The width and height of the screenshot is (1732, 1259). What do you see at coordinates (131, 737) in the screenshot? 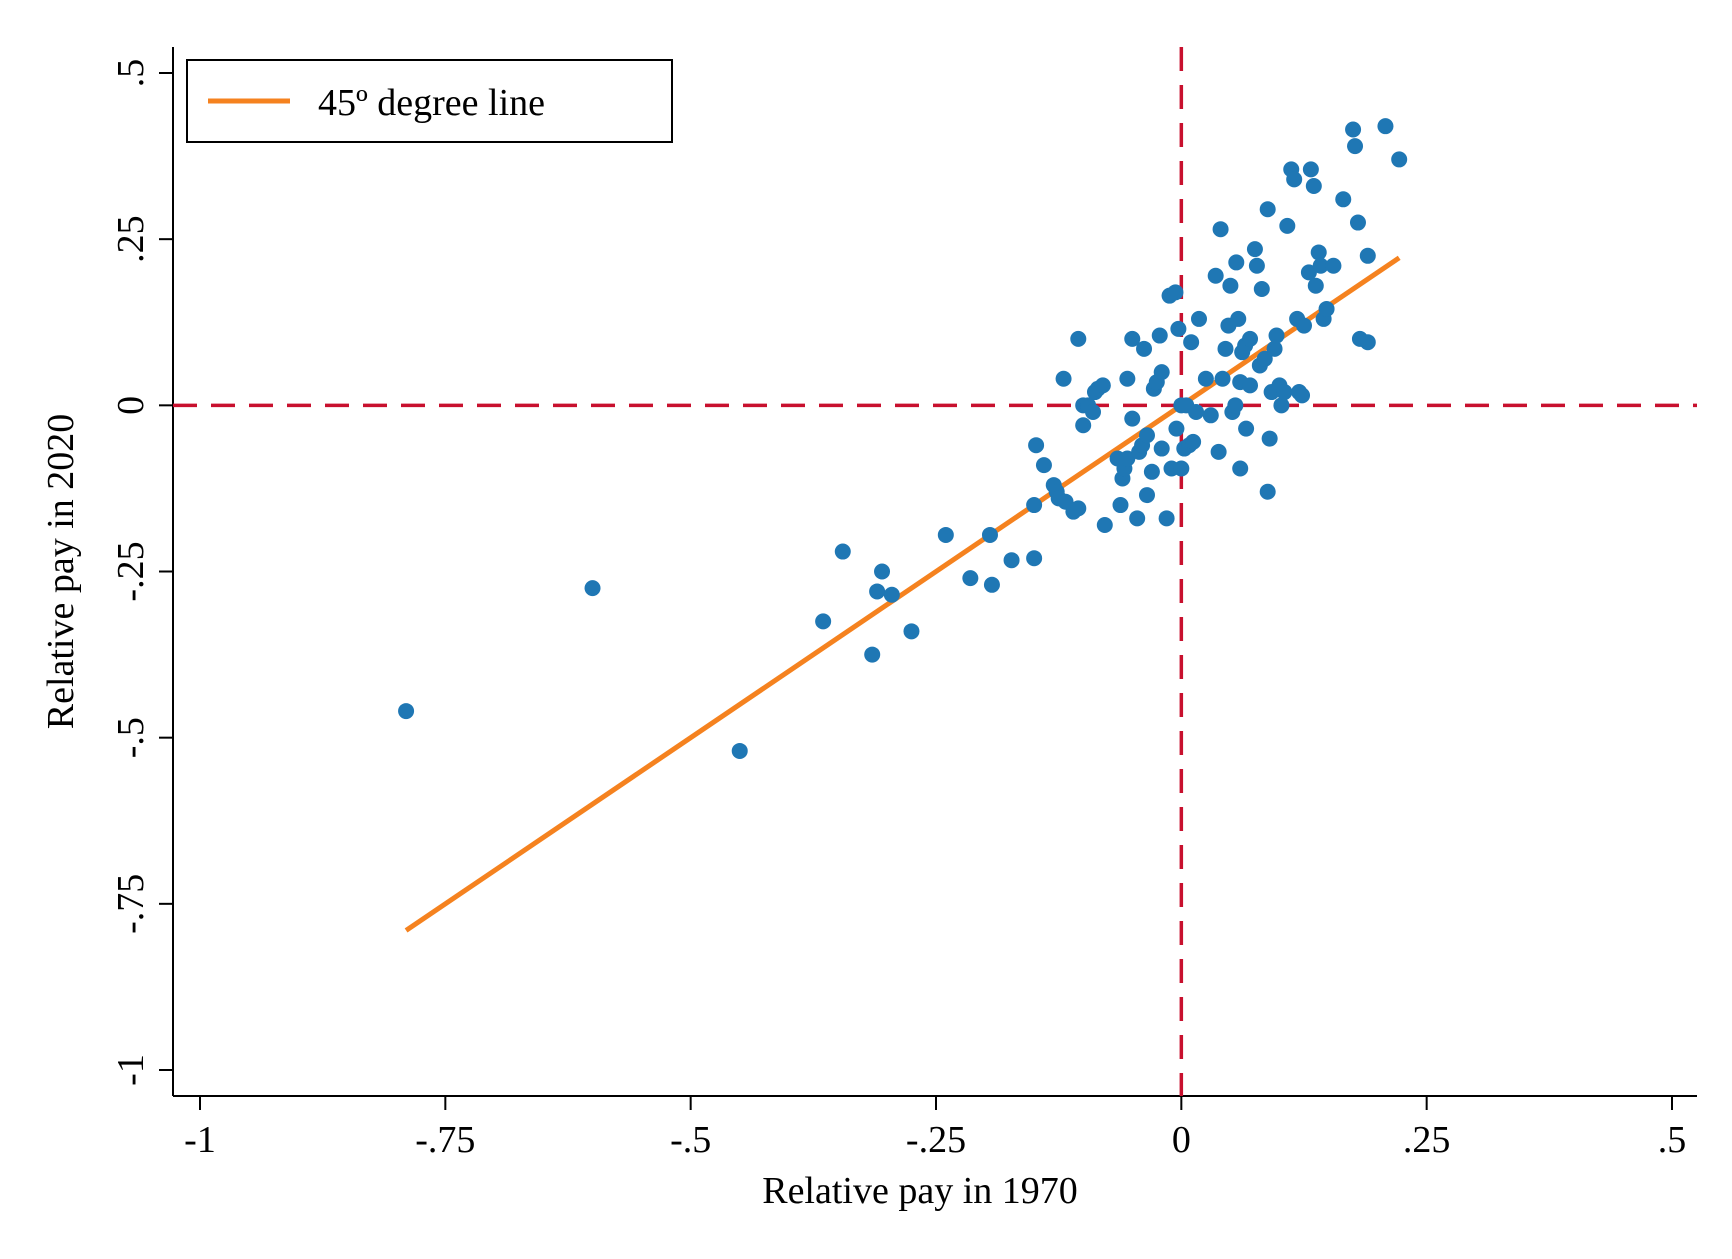
I see `y-tick-label: -.5` at bounding box center [131, 737].